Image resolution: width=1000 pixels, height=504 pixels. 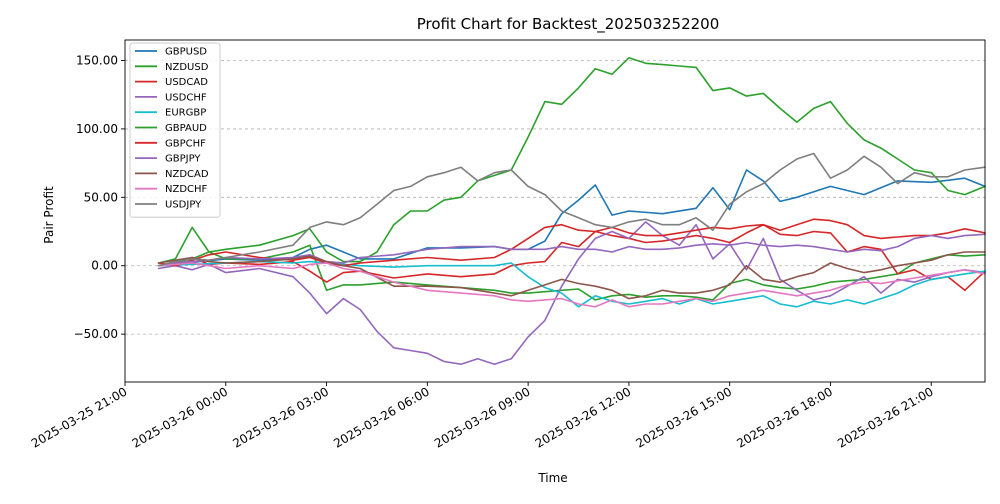 I want to click on legend-label-nzdchf: NZDCHF, so click(x=186, y=189).